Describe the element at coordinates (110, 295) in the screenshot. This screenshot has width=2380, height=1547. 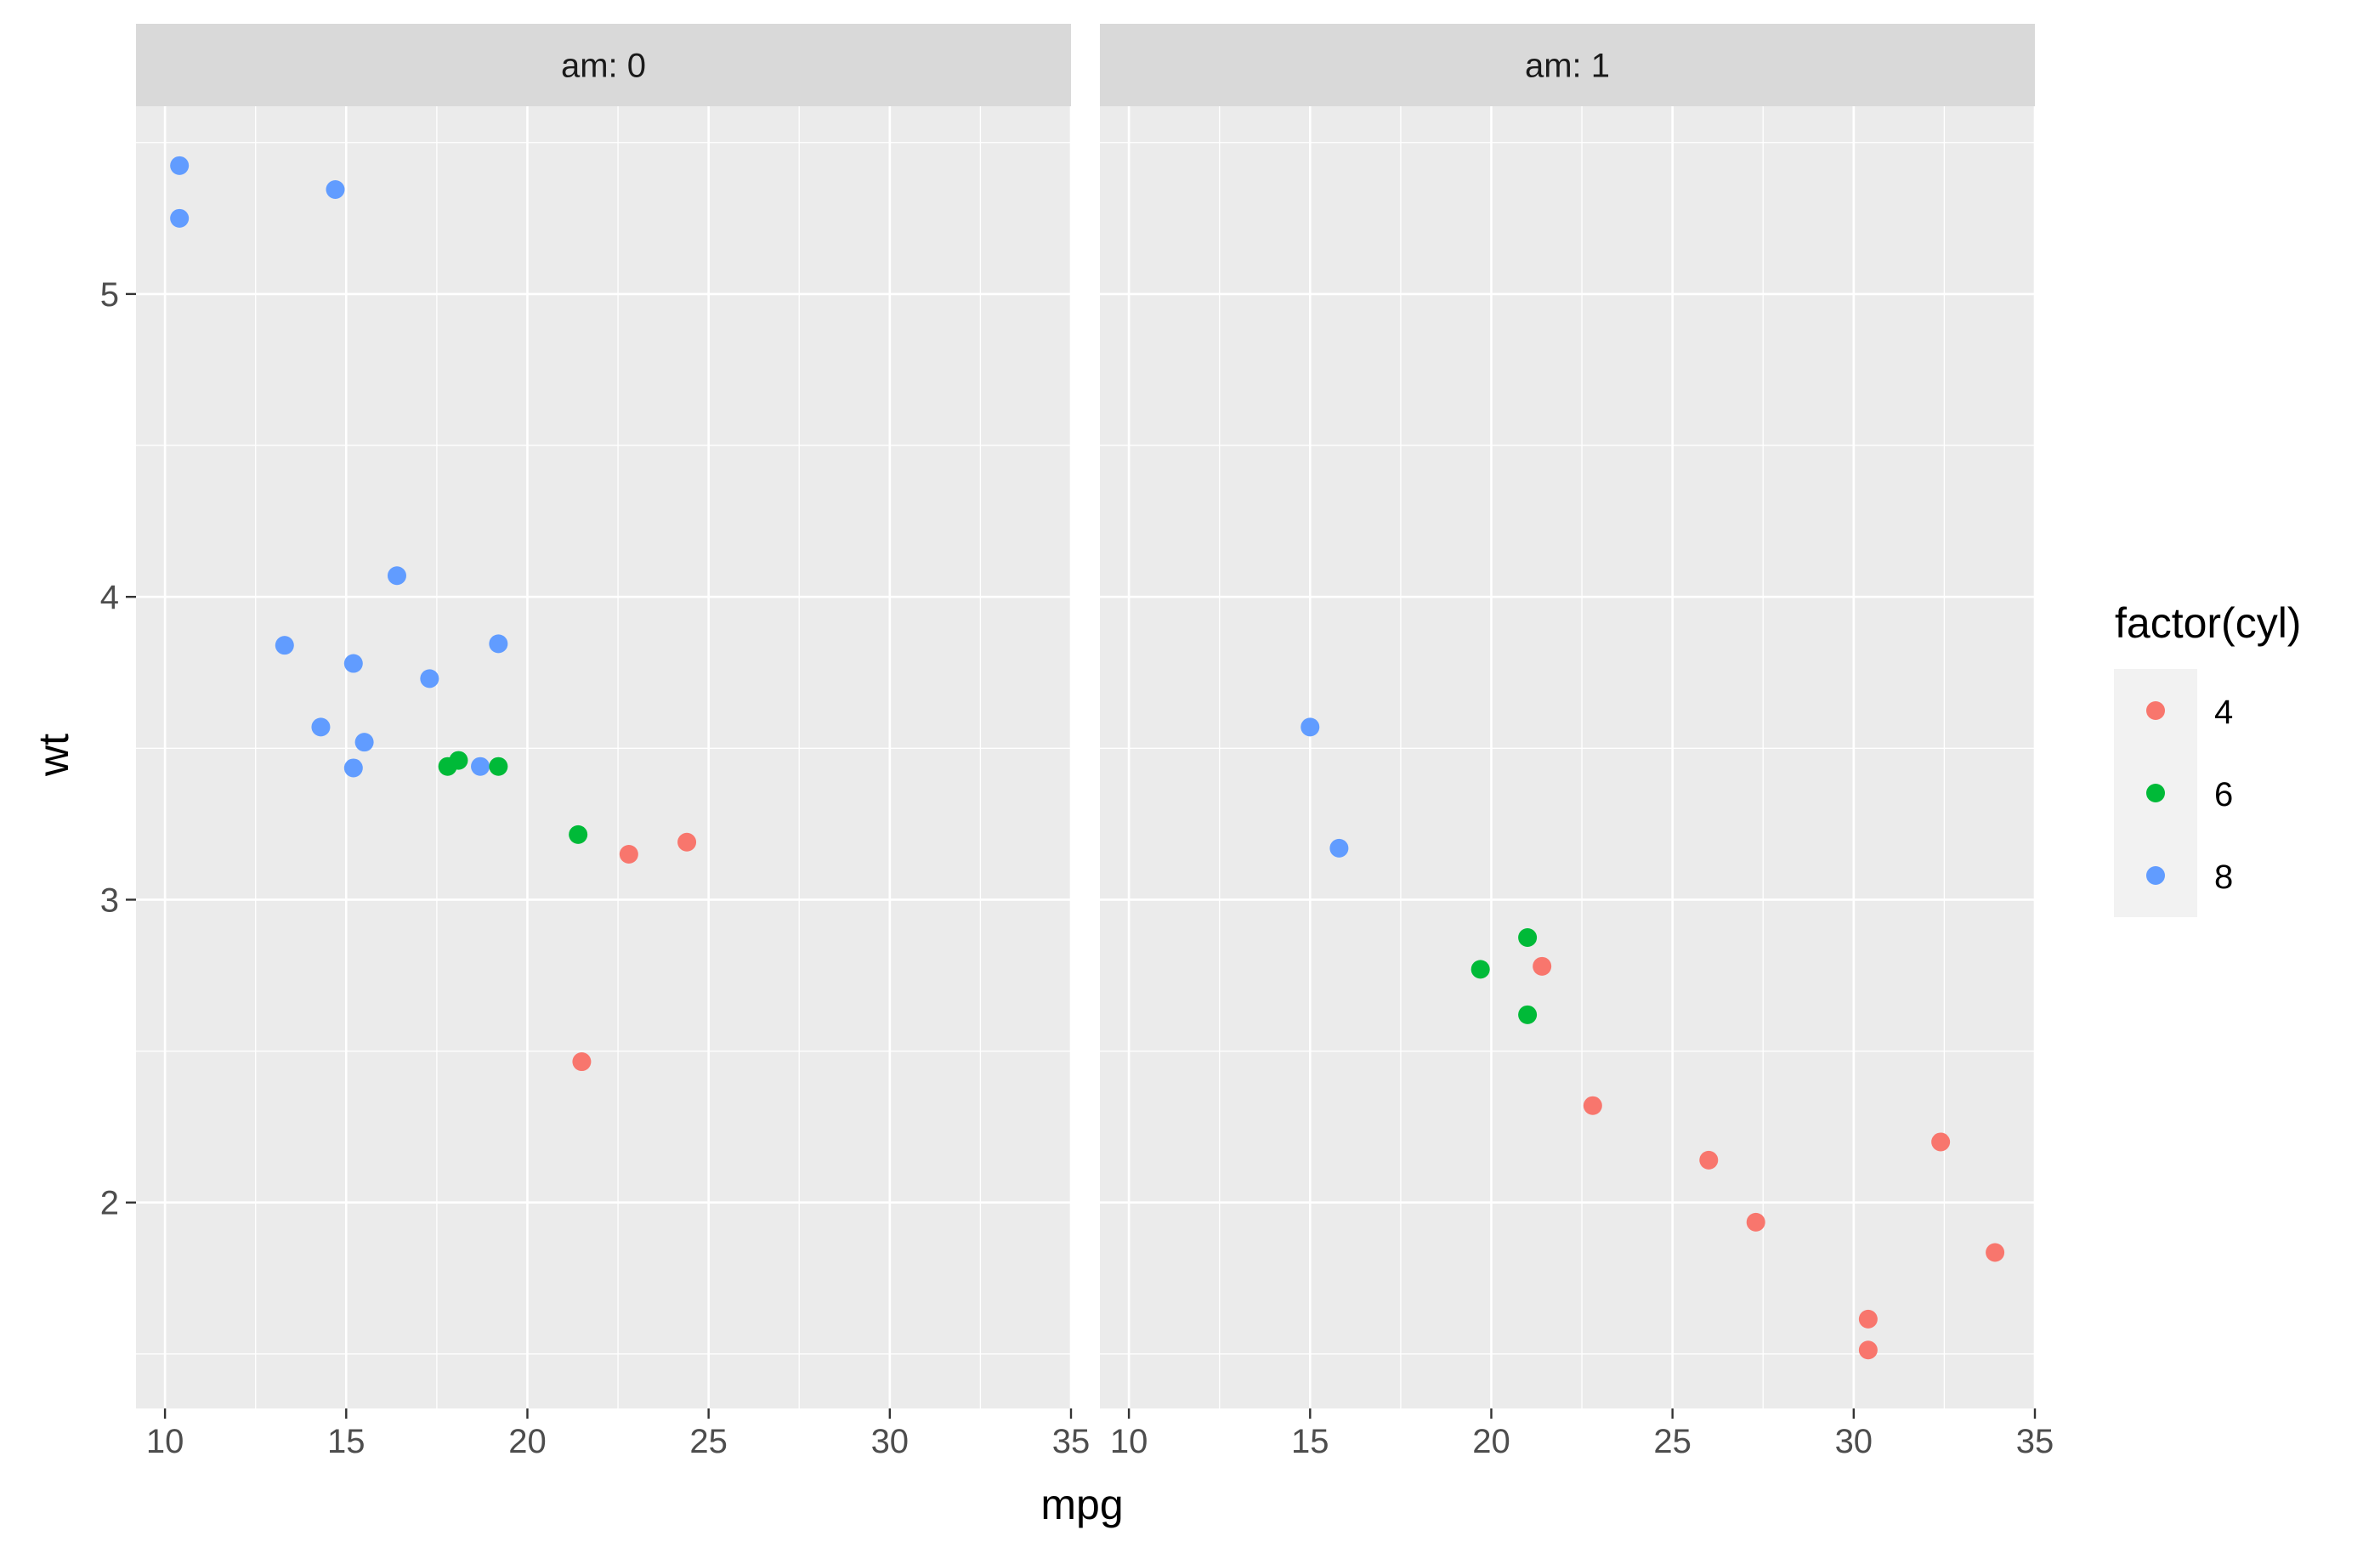
I see `y-tick-label: 5` at that location.